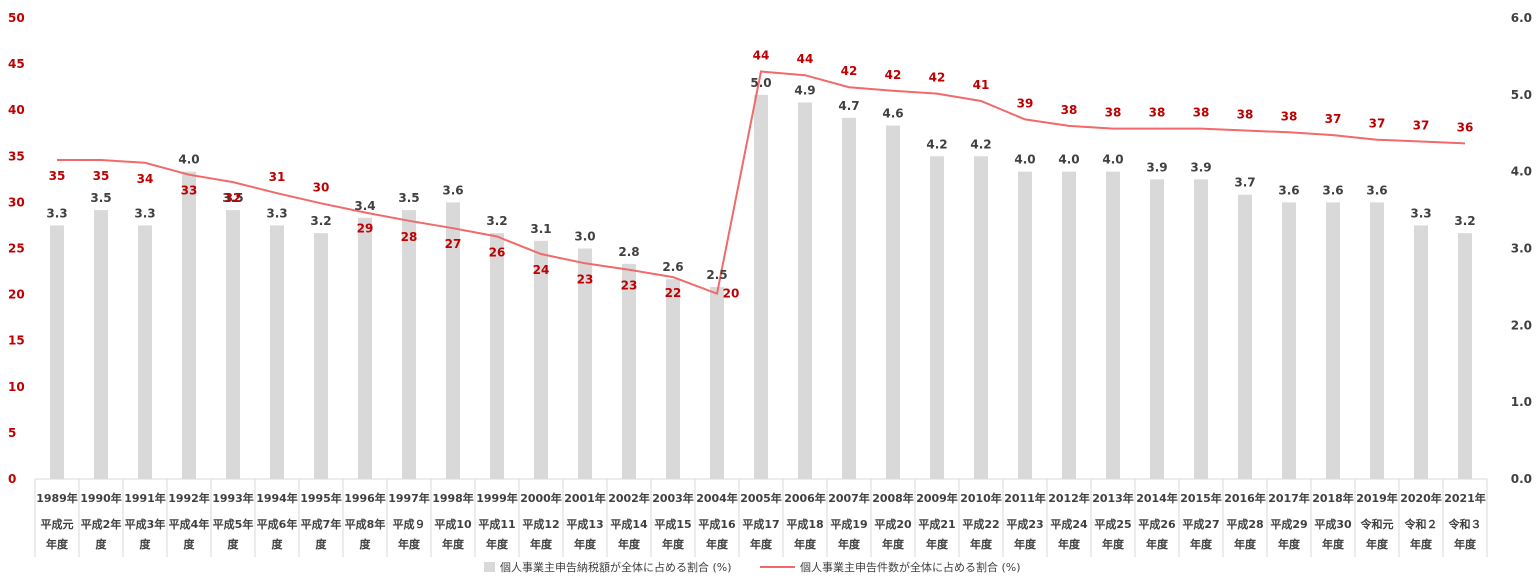  Describe the element at coordinates (16, 64) in the screenshot. I see `y-left-tick-label: 45` at that location.